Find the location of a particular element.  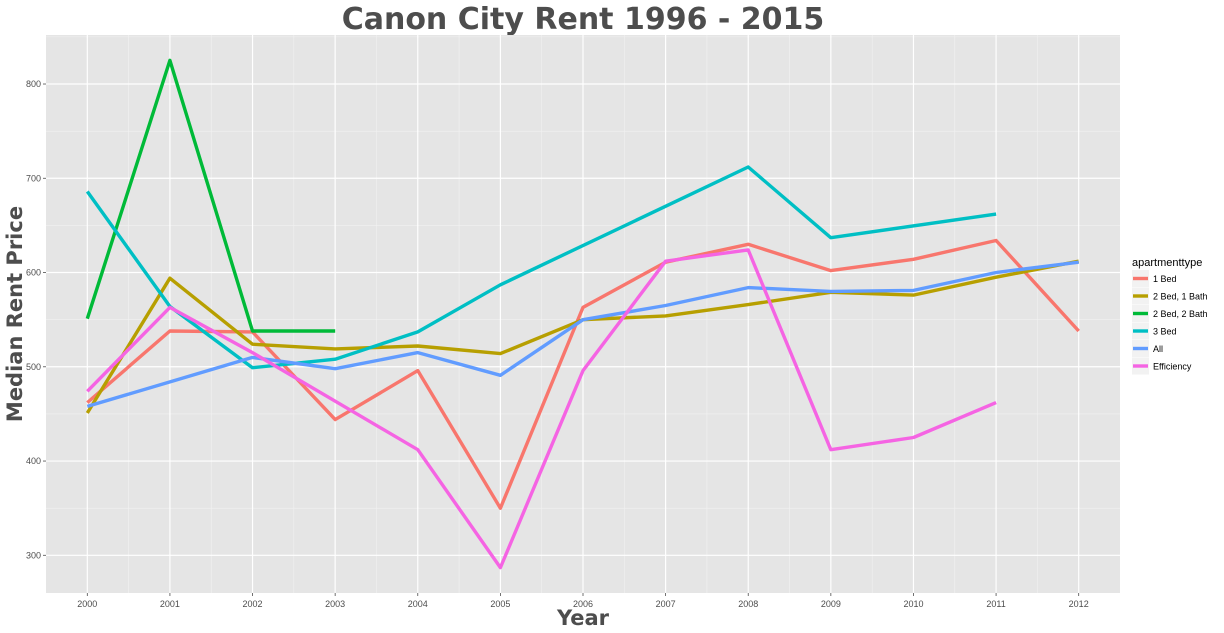

x-tick-label: 2005 is located at coordinates (500, 604).